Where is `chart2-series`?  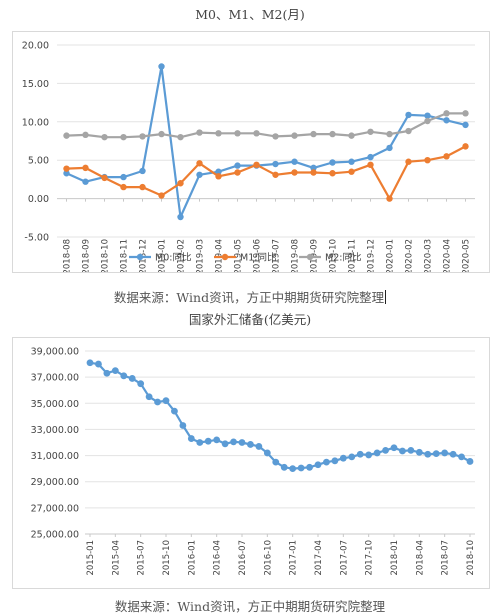 chart2-series is located at coordinates (280, 416).